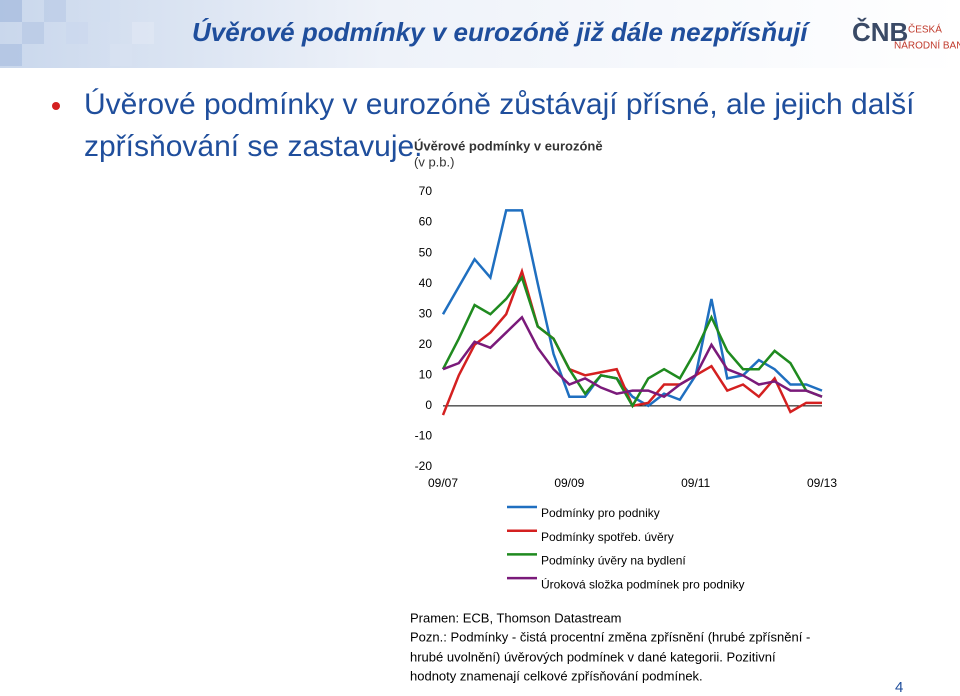 The width and height of the screenshot is (960, 696). I want to click on legend-label: Podmínky spotřeb. úvěry, so click(607, 537).